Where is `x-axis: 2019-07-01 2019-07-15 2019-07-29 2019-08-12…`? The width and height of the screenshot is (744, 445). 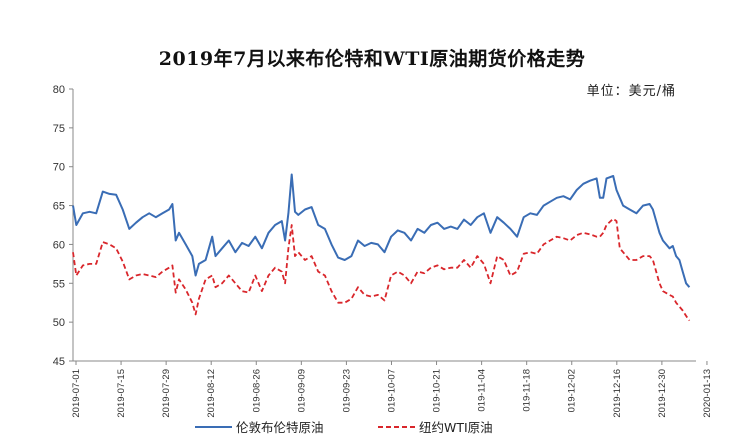
x-axis: 2019-07-01 2019-07-15 2019-07-29 2019-08-12… is located at coordinates (392, 389).